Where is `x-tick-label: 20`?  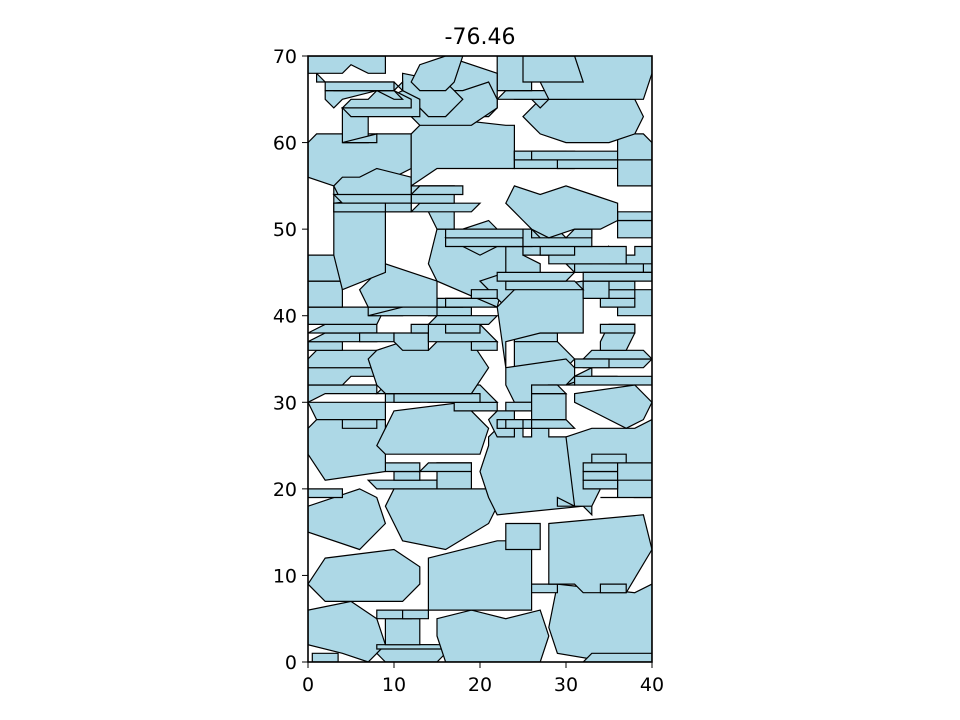
x-tick-label: 20 is located at coordinates (480, 685).